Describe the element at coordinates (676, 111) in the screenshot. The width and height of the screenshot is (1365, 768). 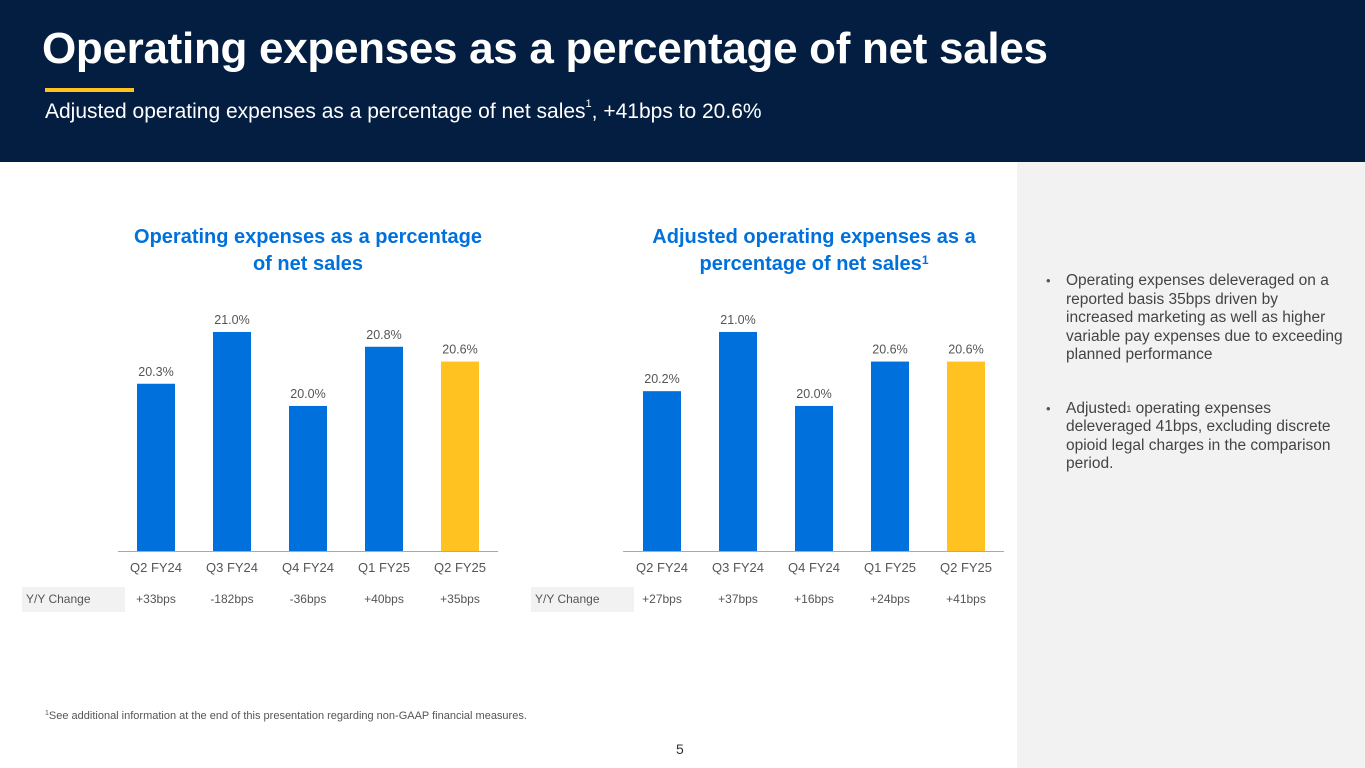
I see `subtitle-tail: , +41bps to 20.6%` at that location.